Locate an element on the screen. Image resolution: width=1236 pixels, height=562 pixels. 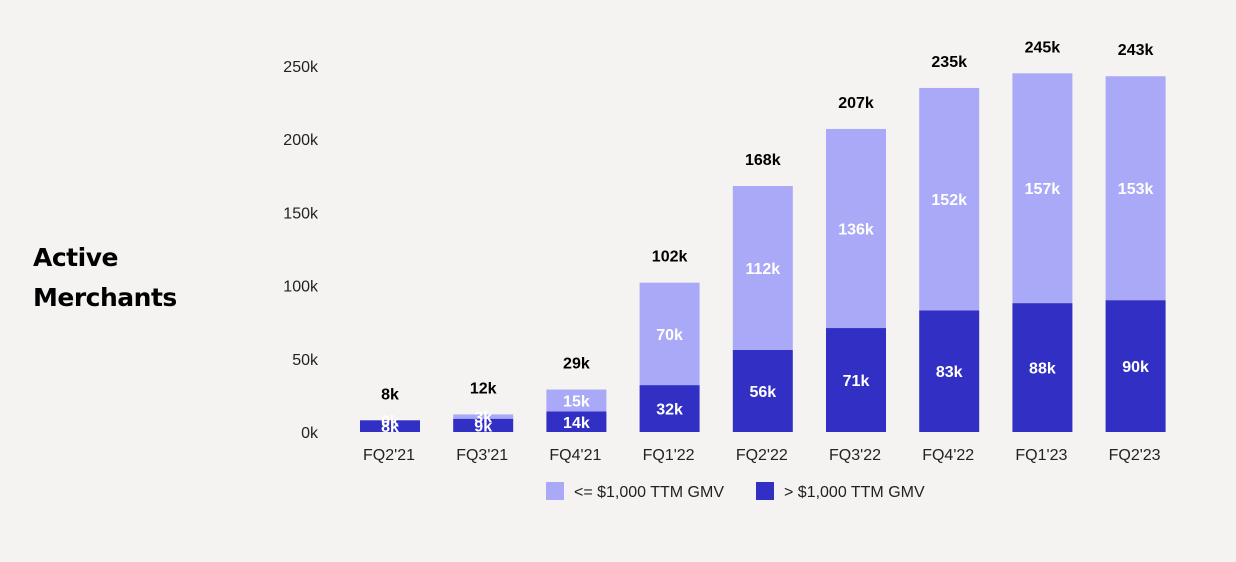
bar-total-label: 168k is located at coordinates (763, 160).